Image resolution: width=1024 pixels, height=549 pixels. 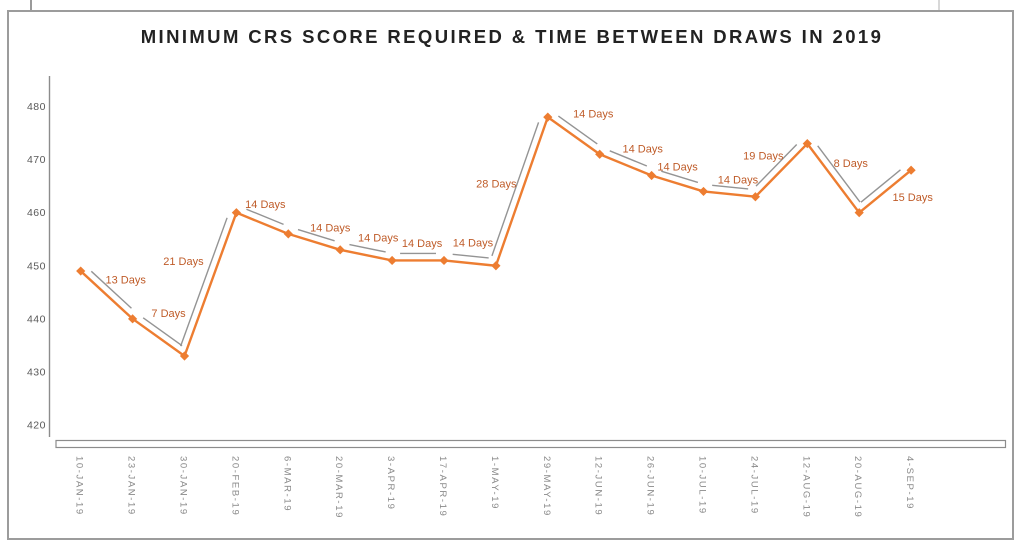 I want to click on x-category-label: 17-APR-19, so click(x=442, y=486).